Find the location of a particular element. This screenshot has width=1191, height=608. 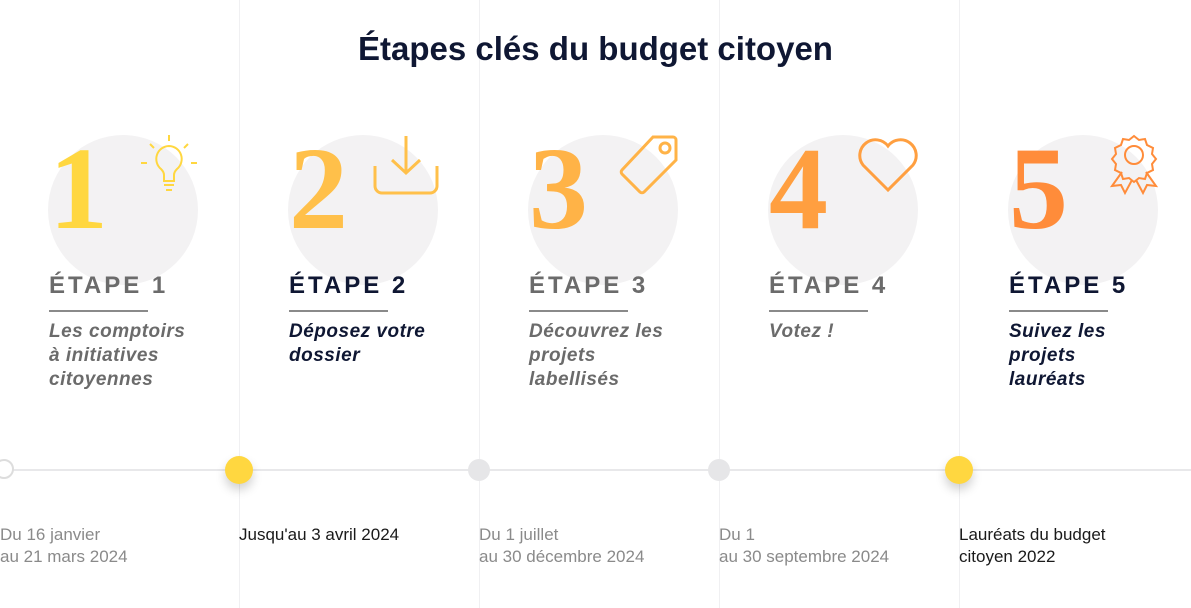

step-label: ÉTAPE 5 is located at coordinates (1069, 285).